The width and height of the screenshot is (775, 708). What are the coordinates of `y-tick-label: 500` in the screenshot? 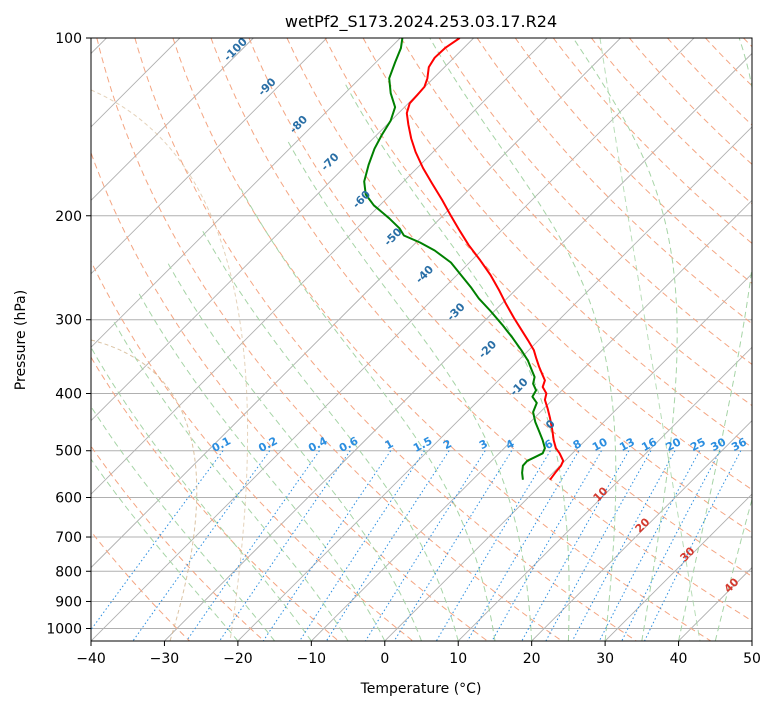 It's located at (68, 452).